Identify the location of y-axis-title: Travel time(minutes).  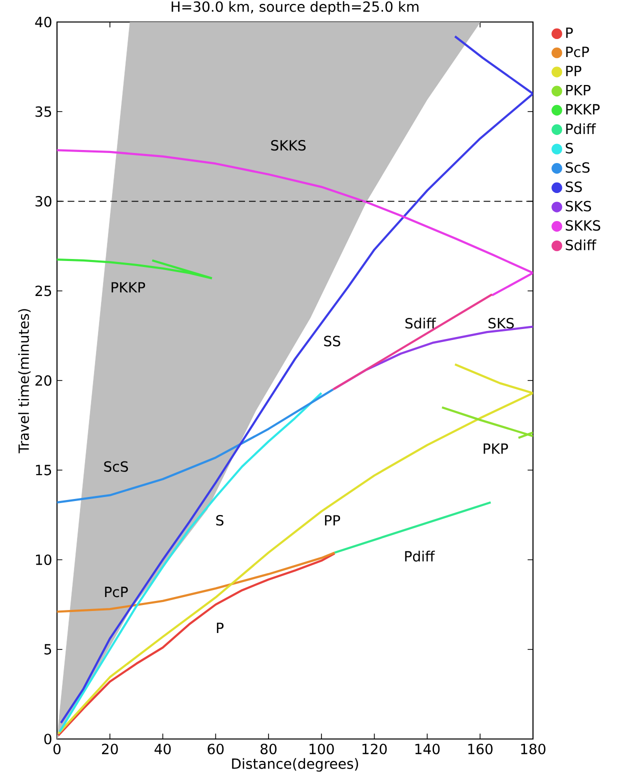
(24, 381).